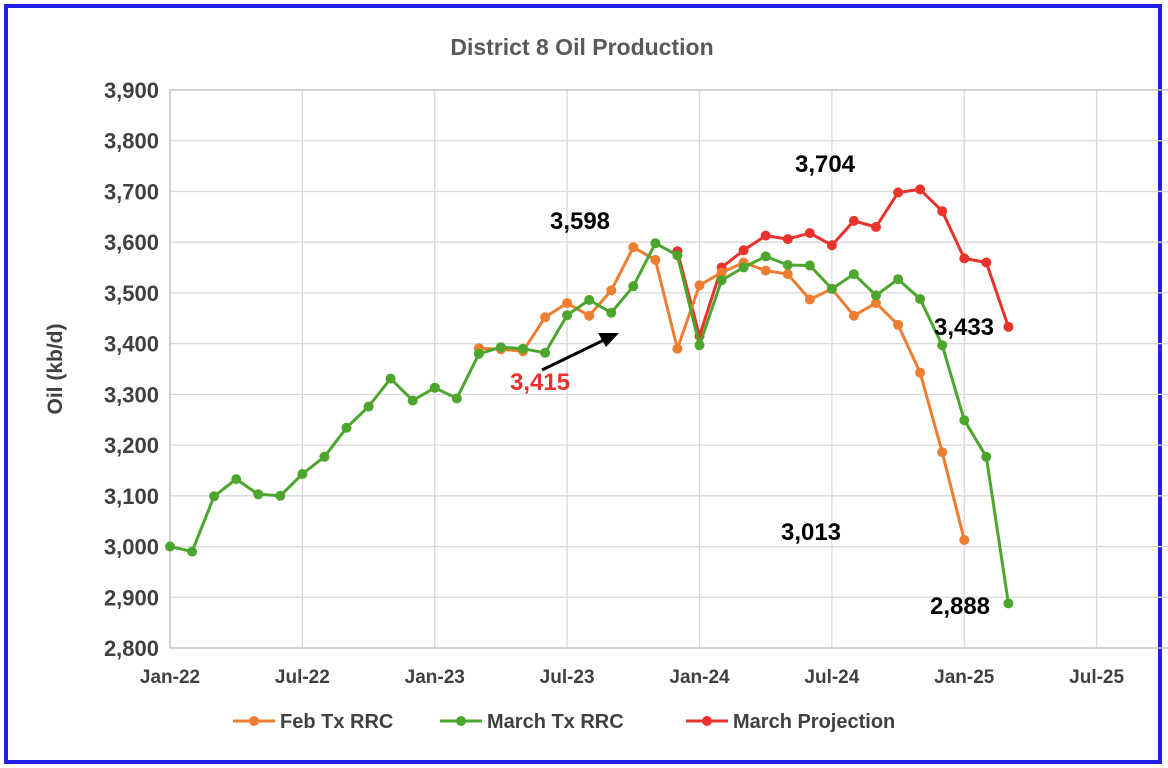 This screenshot has width=1168, height=768. What do you see at coordinates (170, 677) in the screenshot?
I see `x-tick-label: Jan-22` at bounding box center [170, 677].